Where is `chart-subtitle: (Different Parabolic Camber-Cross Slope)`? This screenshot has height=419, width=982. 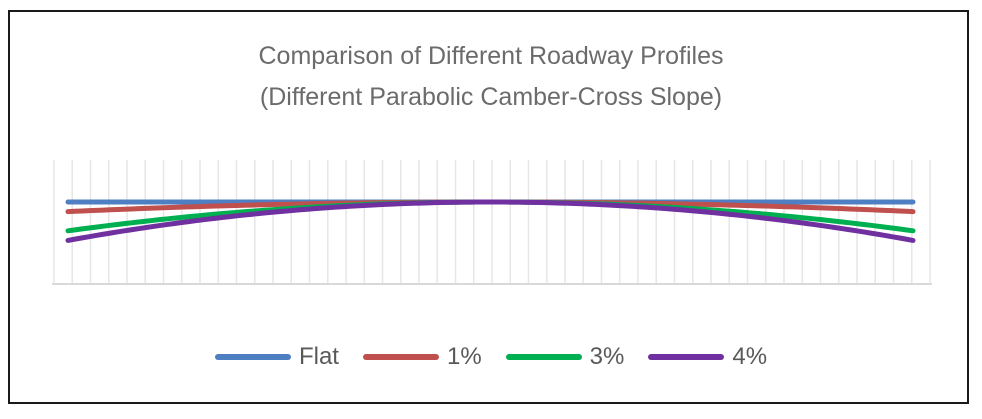 chart-subtitle: (Different Parabolic Camber-Cross Slope) is located at coordinates (491, 97).